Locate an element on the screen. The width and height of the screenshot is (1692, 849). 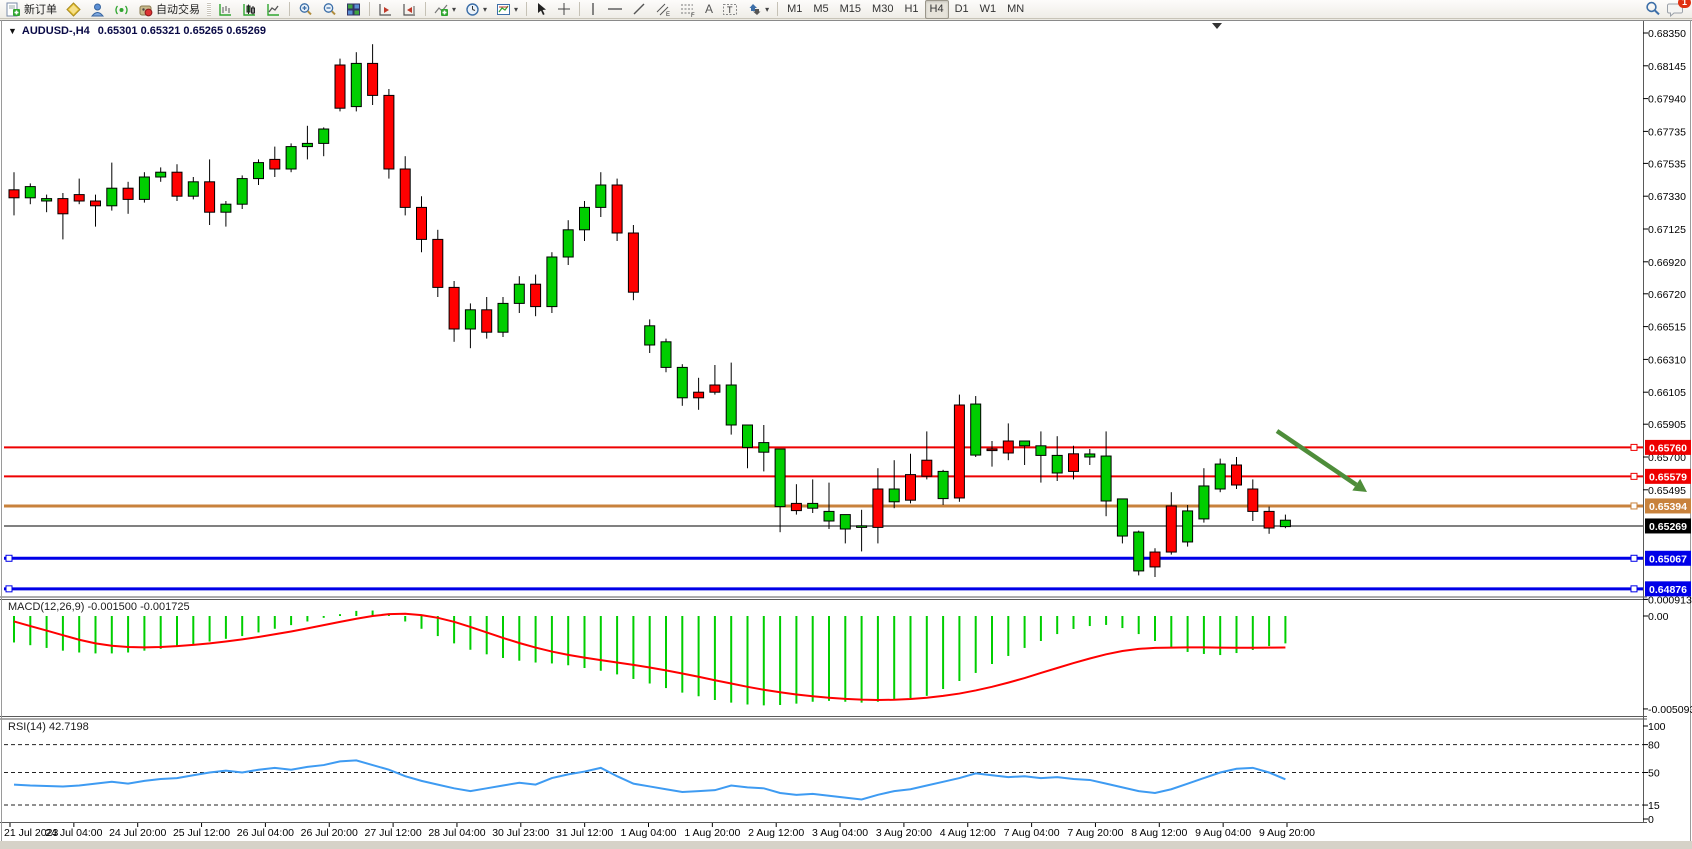
timeframe-M1: M1 is located at coordinates (795, 8).